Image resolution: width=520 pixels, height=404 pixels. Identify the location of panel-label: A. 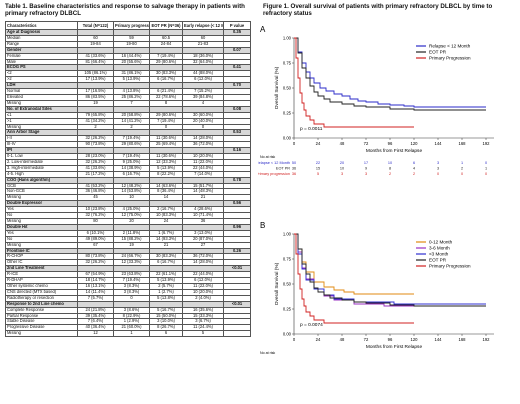
(263, 29).